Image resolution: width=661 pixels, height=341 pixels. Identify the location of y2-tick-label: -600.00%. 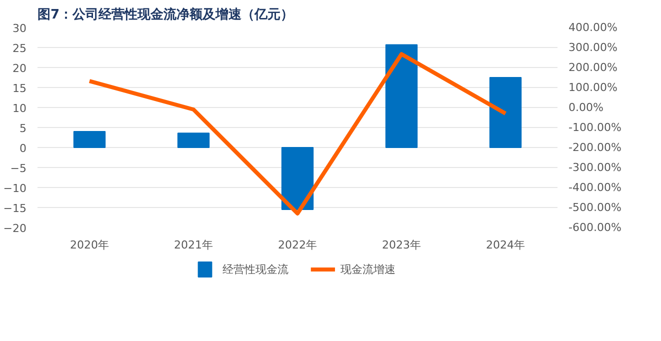
(595, 227).